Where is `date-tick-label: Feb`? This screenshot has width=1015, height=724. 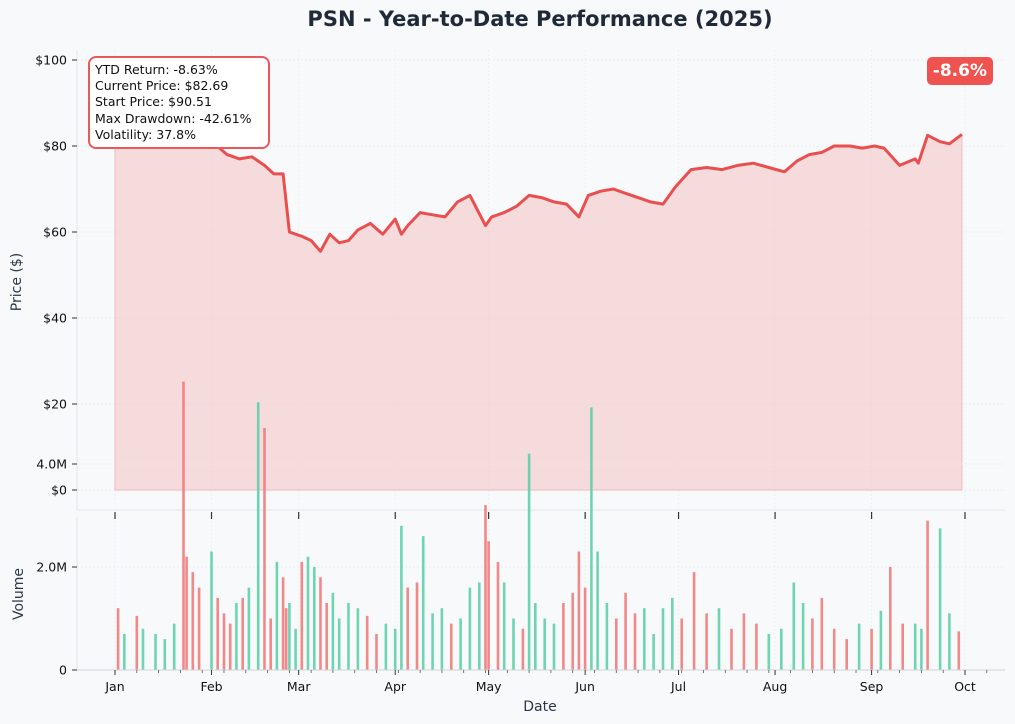
date-tick-label: Feb is located at coordinates (211, 686).